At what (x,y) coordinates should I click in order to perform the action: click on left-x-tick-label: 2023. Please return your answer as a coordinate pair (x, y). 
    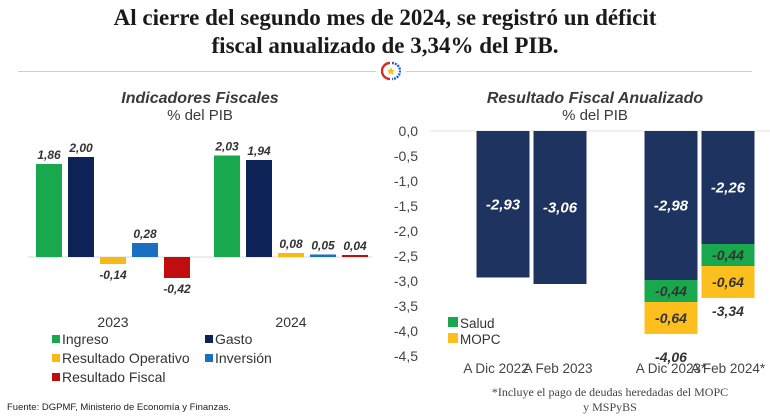
    Looking at the image, I should click on (112, 322).